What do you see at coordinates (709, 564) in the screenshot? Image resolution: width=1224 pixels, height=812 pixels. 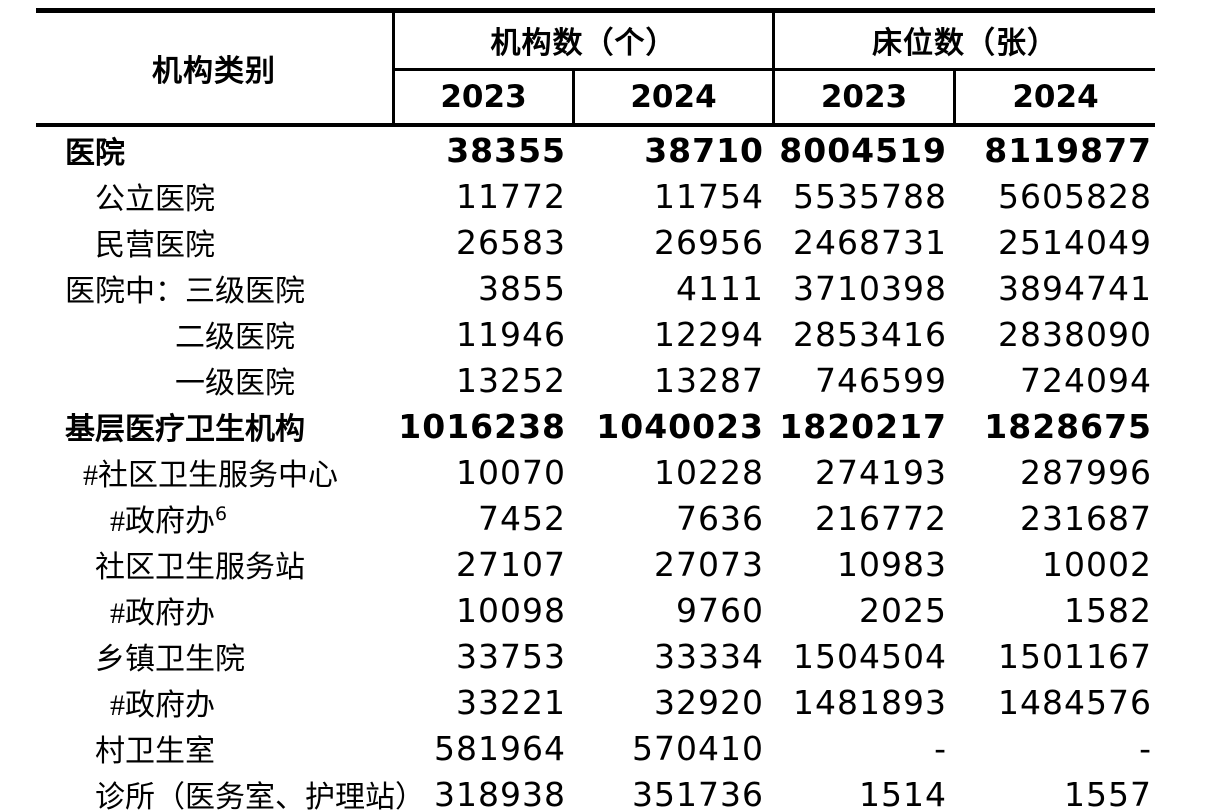 I see `num-cell: 27073` at bounding box center [709, 564].